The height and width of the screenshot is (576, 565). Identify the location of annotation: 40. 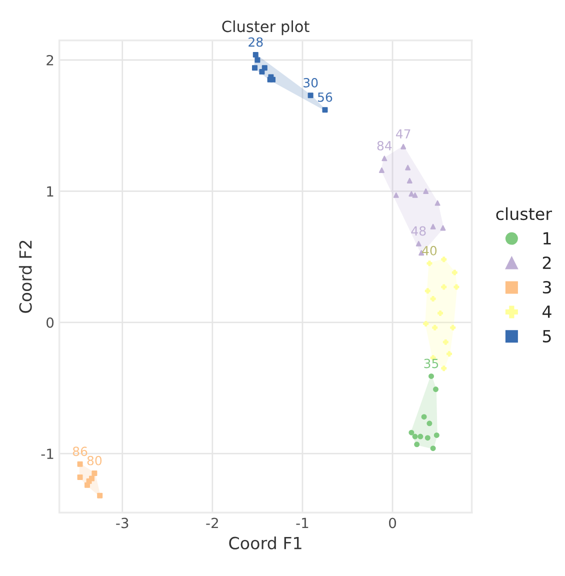
(429, 251).